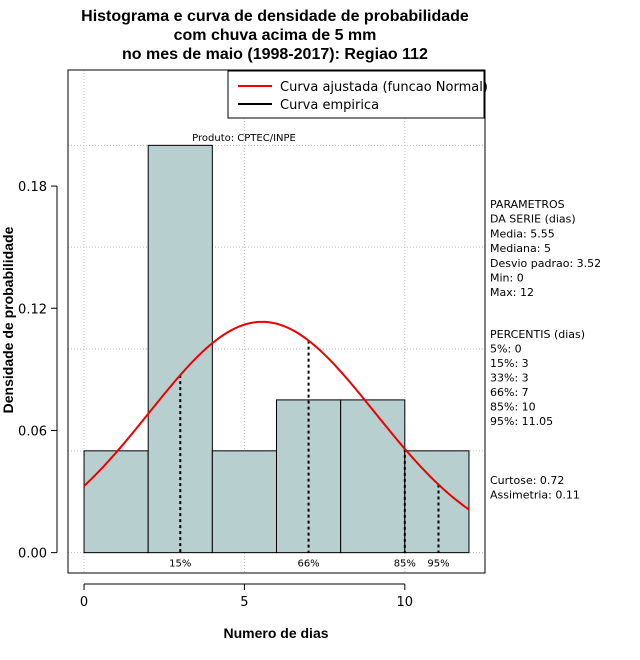 This screenshot has height=660, width=640. What do you see at coordinates (405, 564) in the screenshot?
I see `percentile-marker-label: 85%` at bounding box center [405, 564].